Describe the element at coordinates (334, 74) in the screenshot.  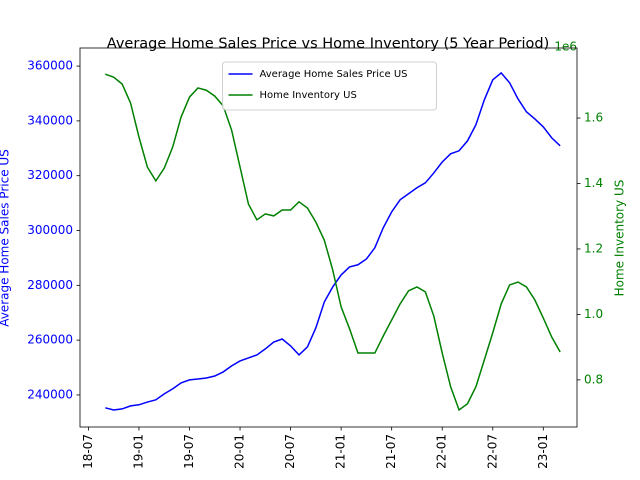
I see `legend-label: Average Home Sales Price US` at that location.